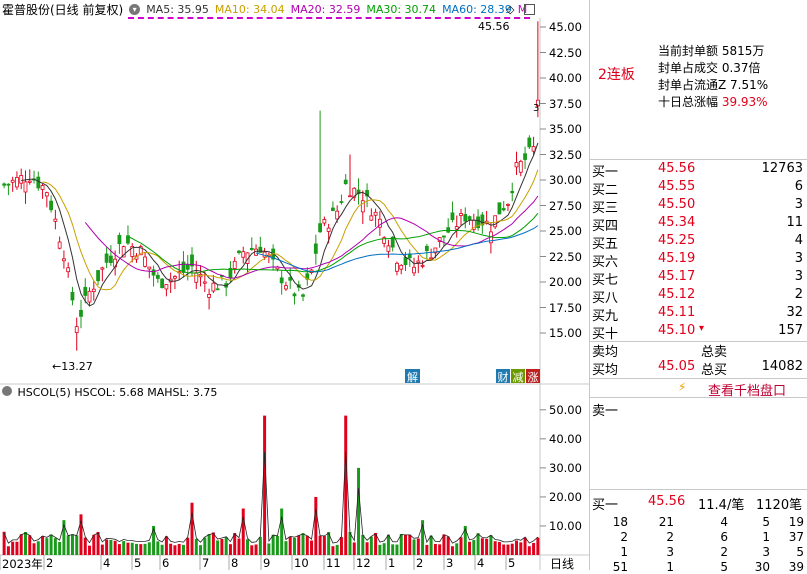 The width and height of the screenshot is (807, 574). I want to click on buy1-label: 买一, so click(605, 505).